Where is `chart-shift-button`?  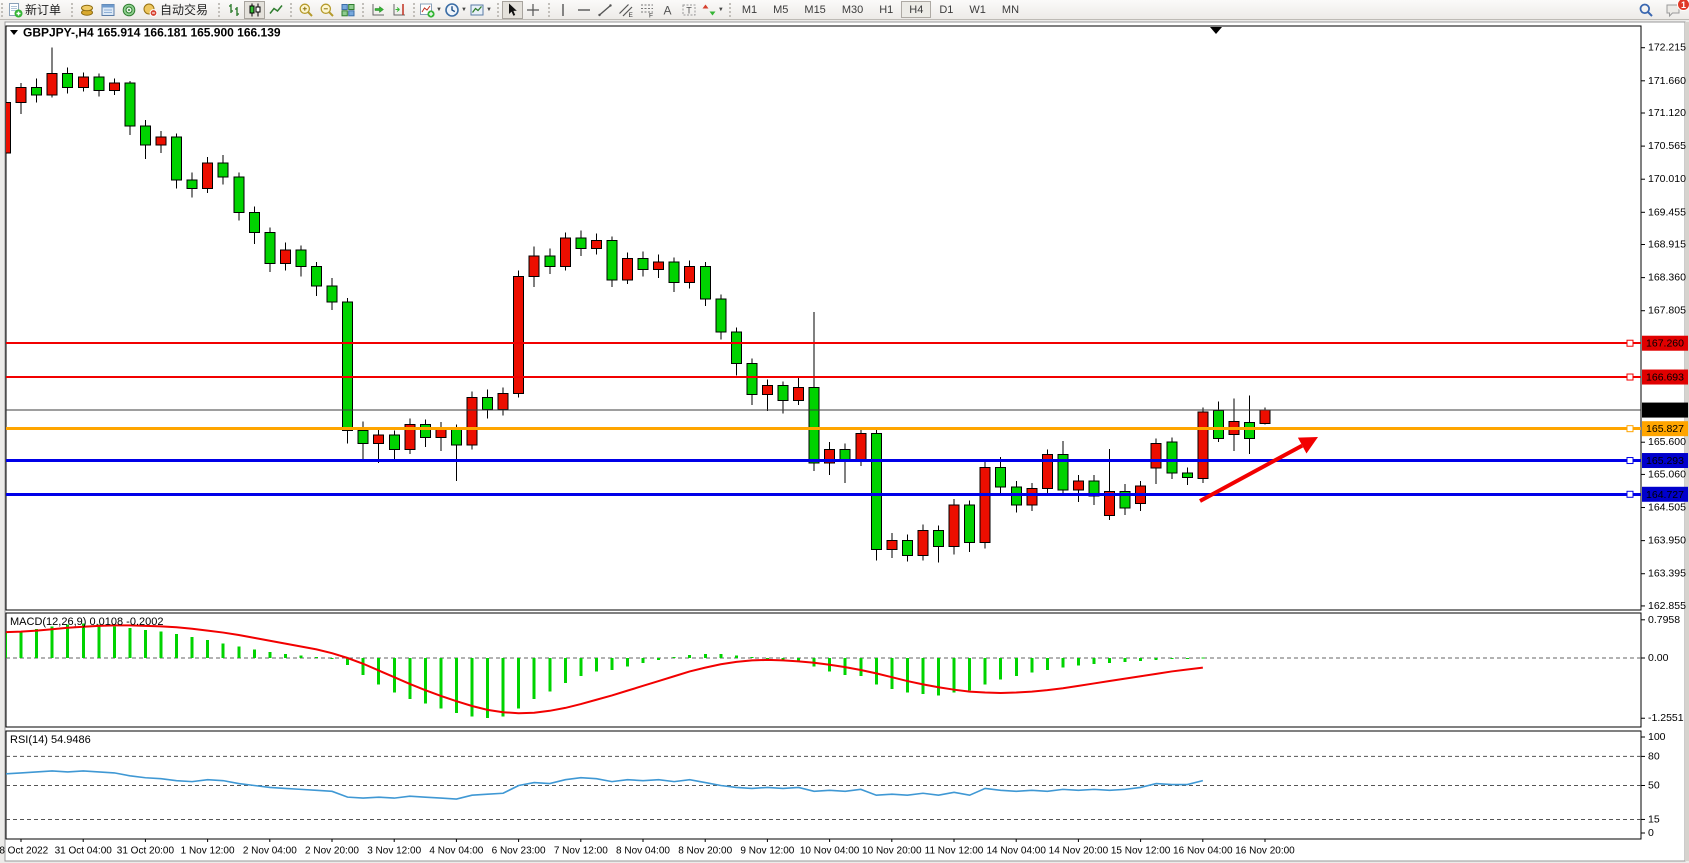 chart-shift-button is located at coordinates (398, 10).